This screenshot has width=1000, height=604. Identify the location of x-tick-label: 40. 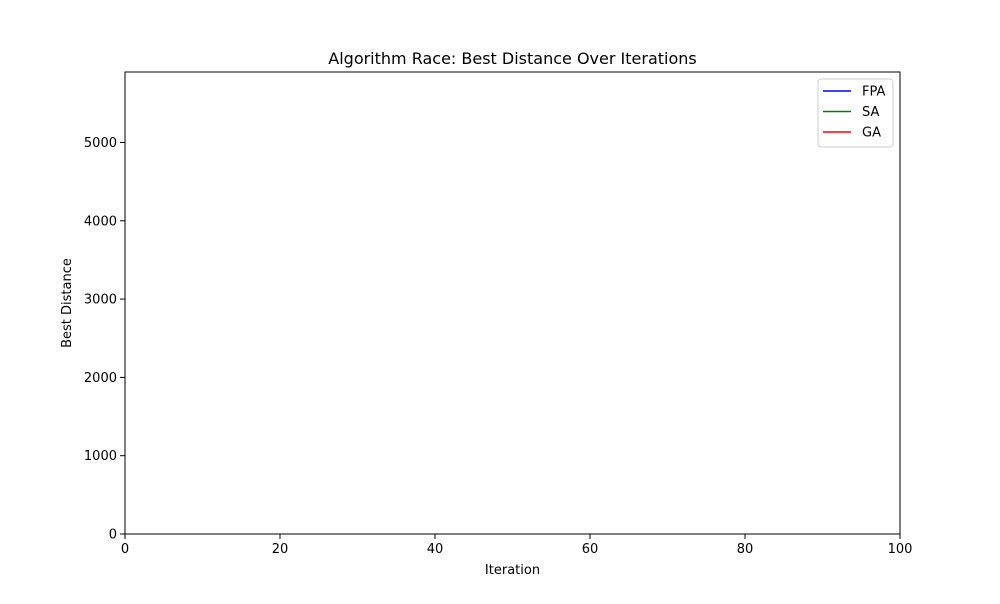
(435, 549).